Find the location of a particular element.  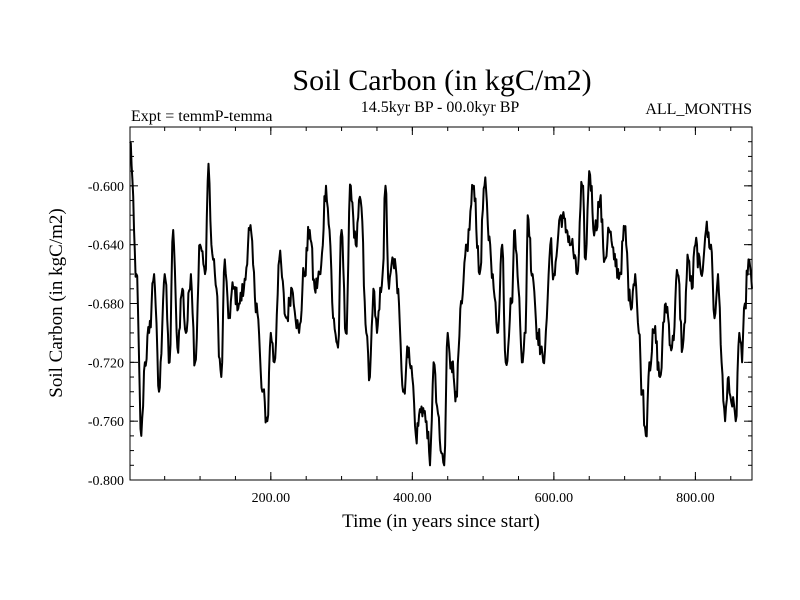

y-axis-label: Soil Carbon (in kgC/m2) is located at coordinates (56, 302).